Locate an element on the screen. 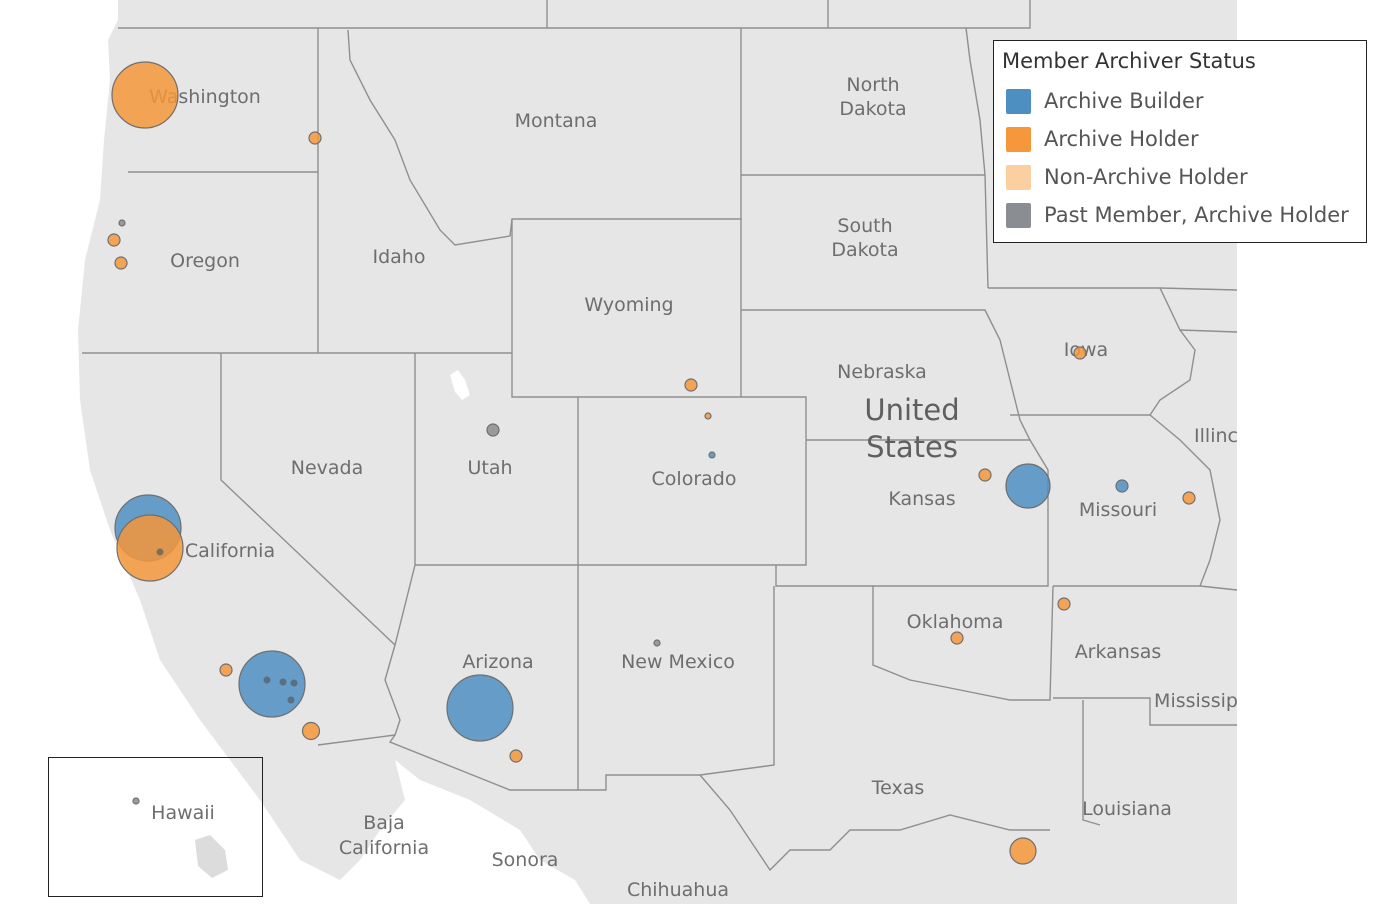 The width and height of the screenshot is (1381, 904). region-label: Missouri is located at coordinates (1118, 510).